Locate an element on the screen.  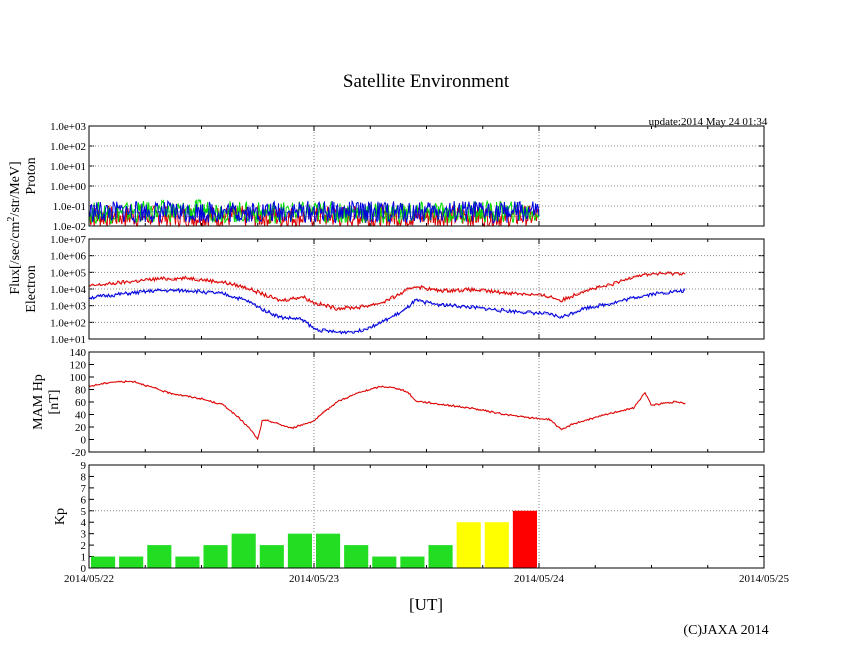
y-tick-label: 5 is located at coordinates (84, 512).